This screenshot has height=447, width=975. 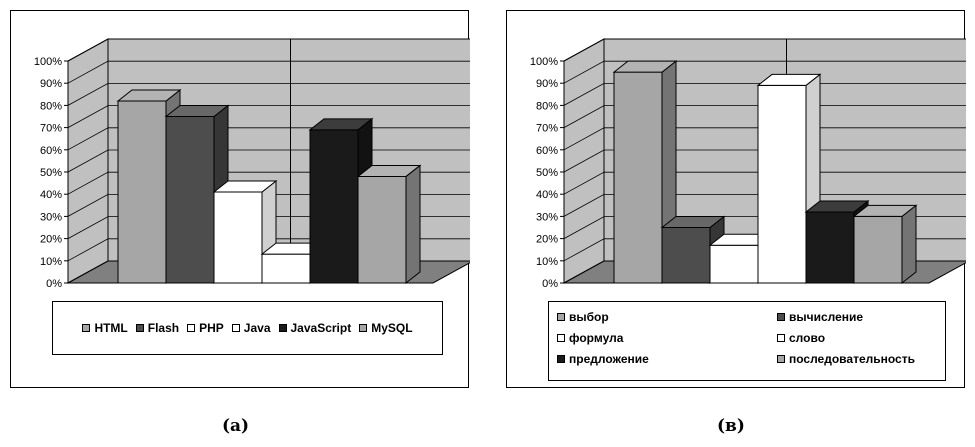 I want to click on legend-item: Flash, so click(x=157, y=328).